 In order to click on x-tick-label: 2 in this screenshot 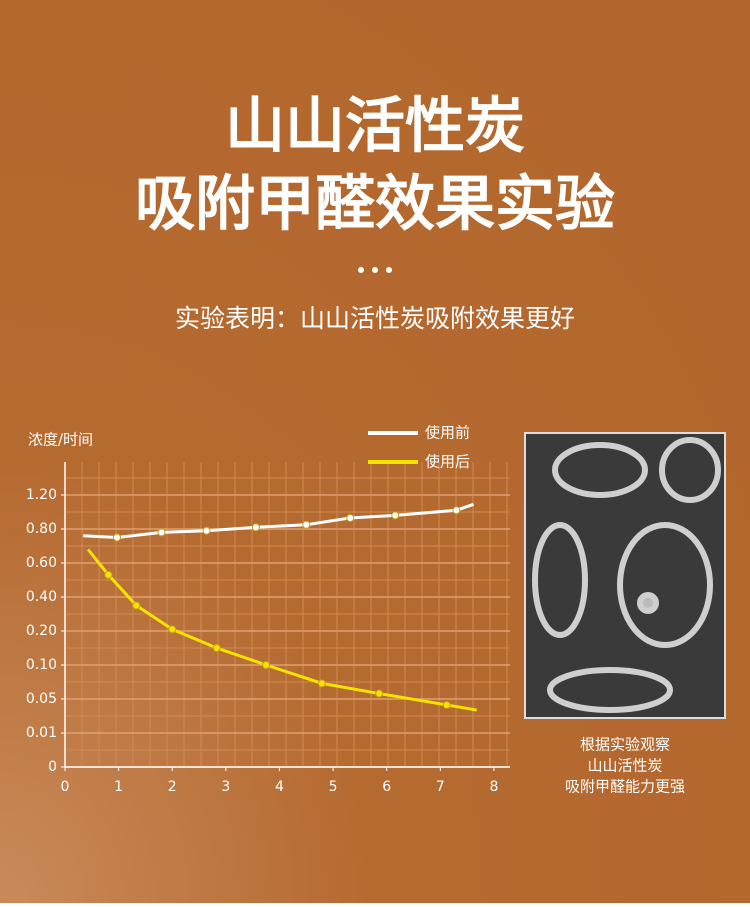, I will do `click(172, 787)`.